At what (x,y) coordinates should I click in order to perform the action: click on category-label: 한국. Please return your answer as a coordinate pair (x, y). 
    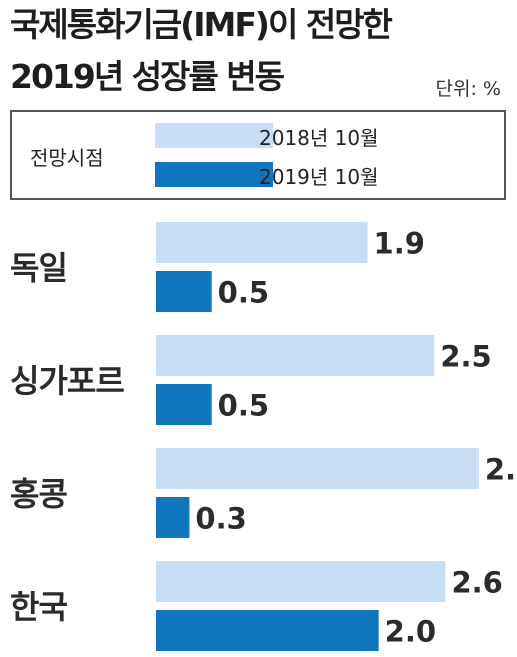
    Looking at the image, I should click on (38, 607).